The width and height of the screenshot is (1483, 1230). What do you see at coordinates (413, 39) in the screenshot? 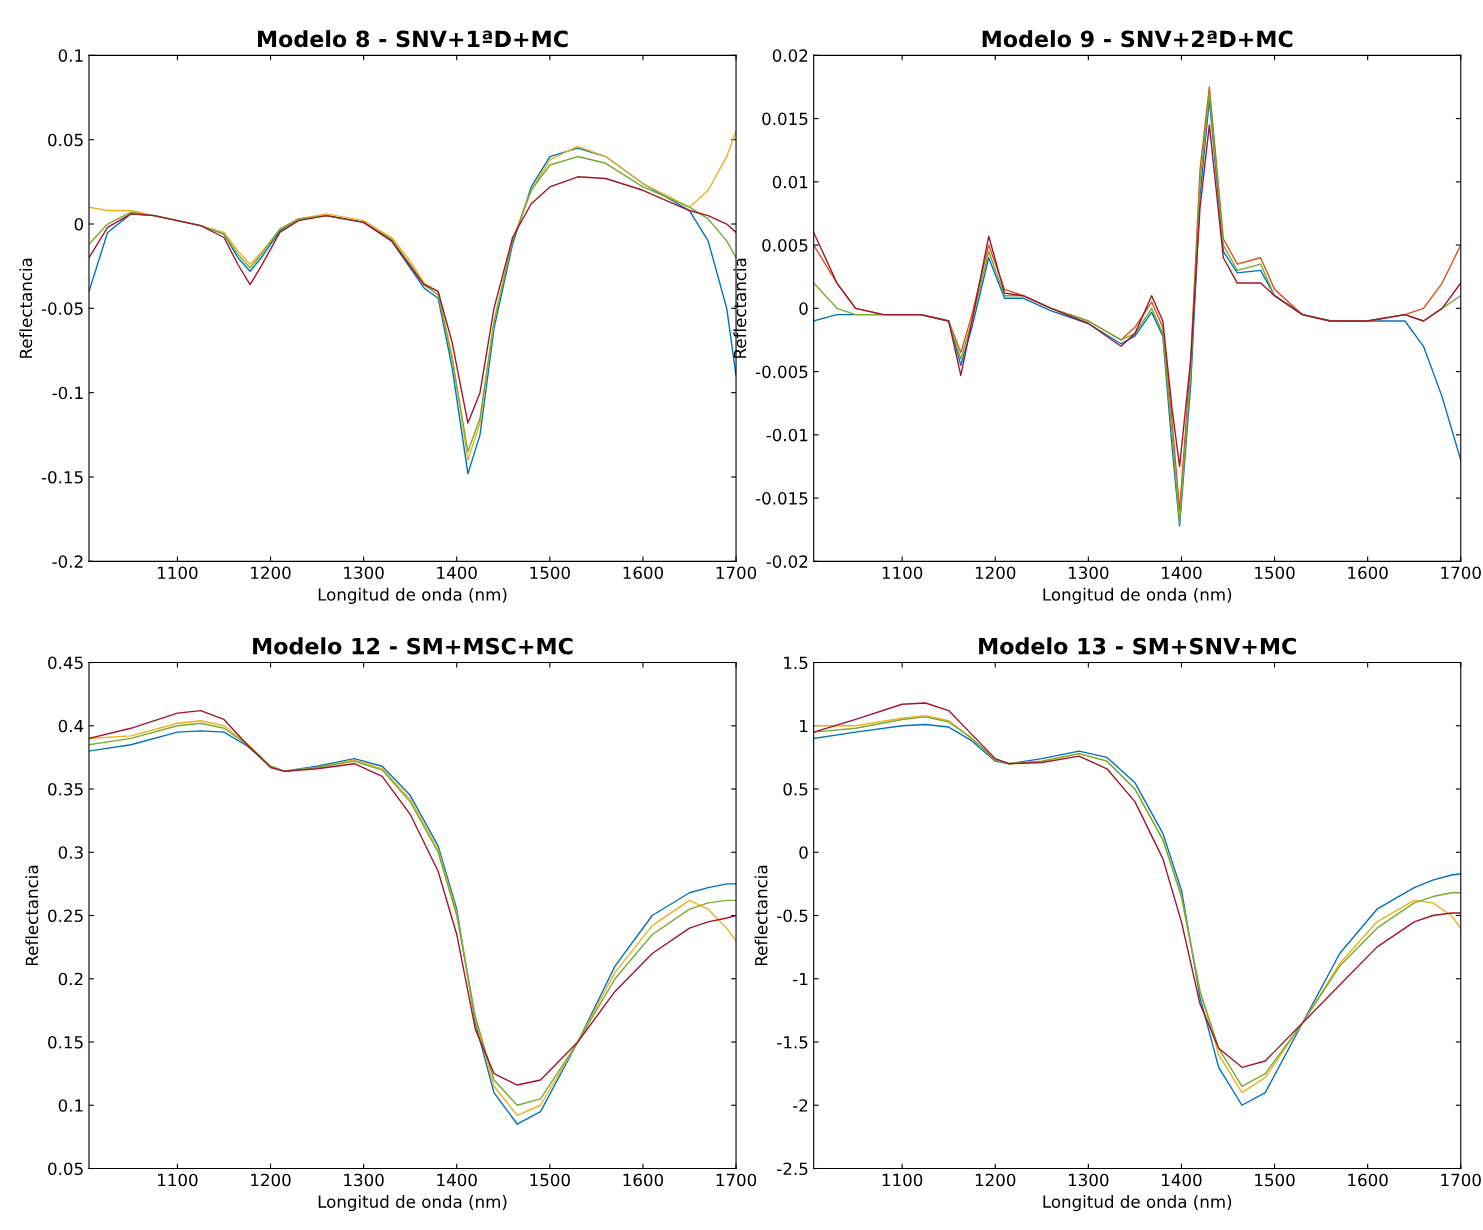
I see `chart-title: Modelo 8 - SNV+1ªD+MC` at bounding box center [413, 39].